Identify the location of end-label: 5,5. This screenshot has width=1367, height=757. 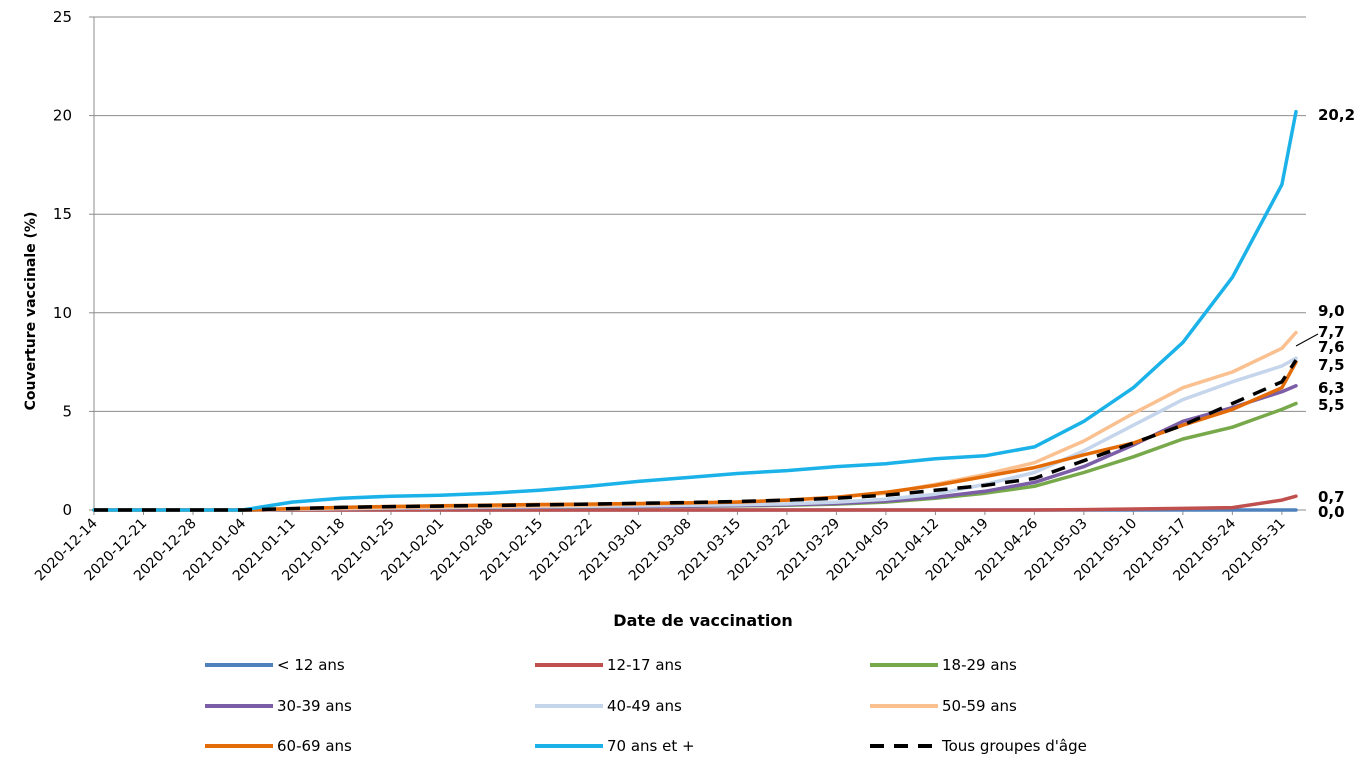
(1331, 405).